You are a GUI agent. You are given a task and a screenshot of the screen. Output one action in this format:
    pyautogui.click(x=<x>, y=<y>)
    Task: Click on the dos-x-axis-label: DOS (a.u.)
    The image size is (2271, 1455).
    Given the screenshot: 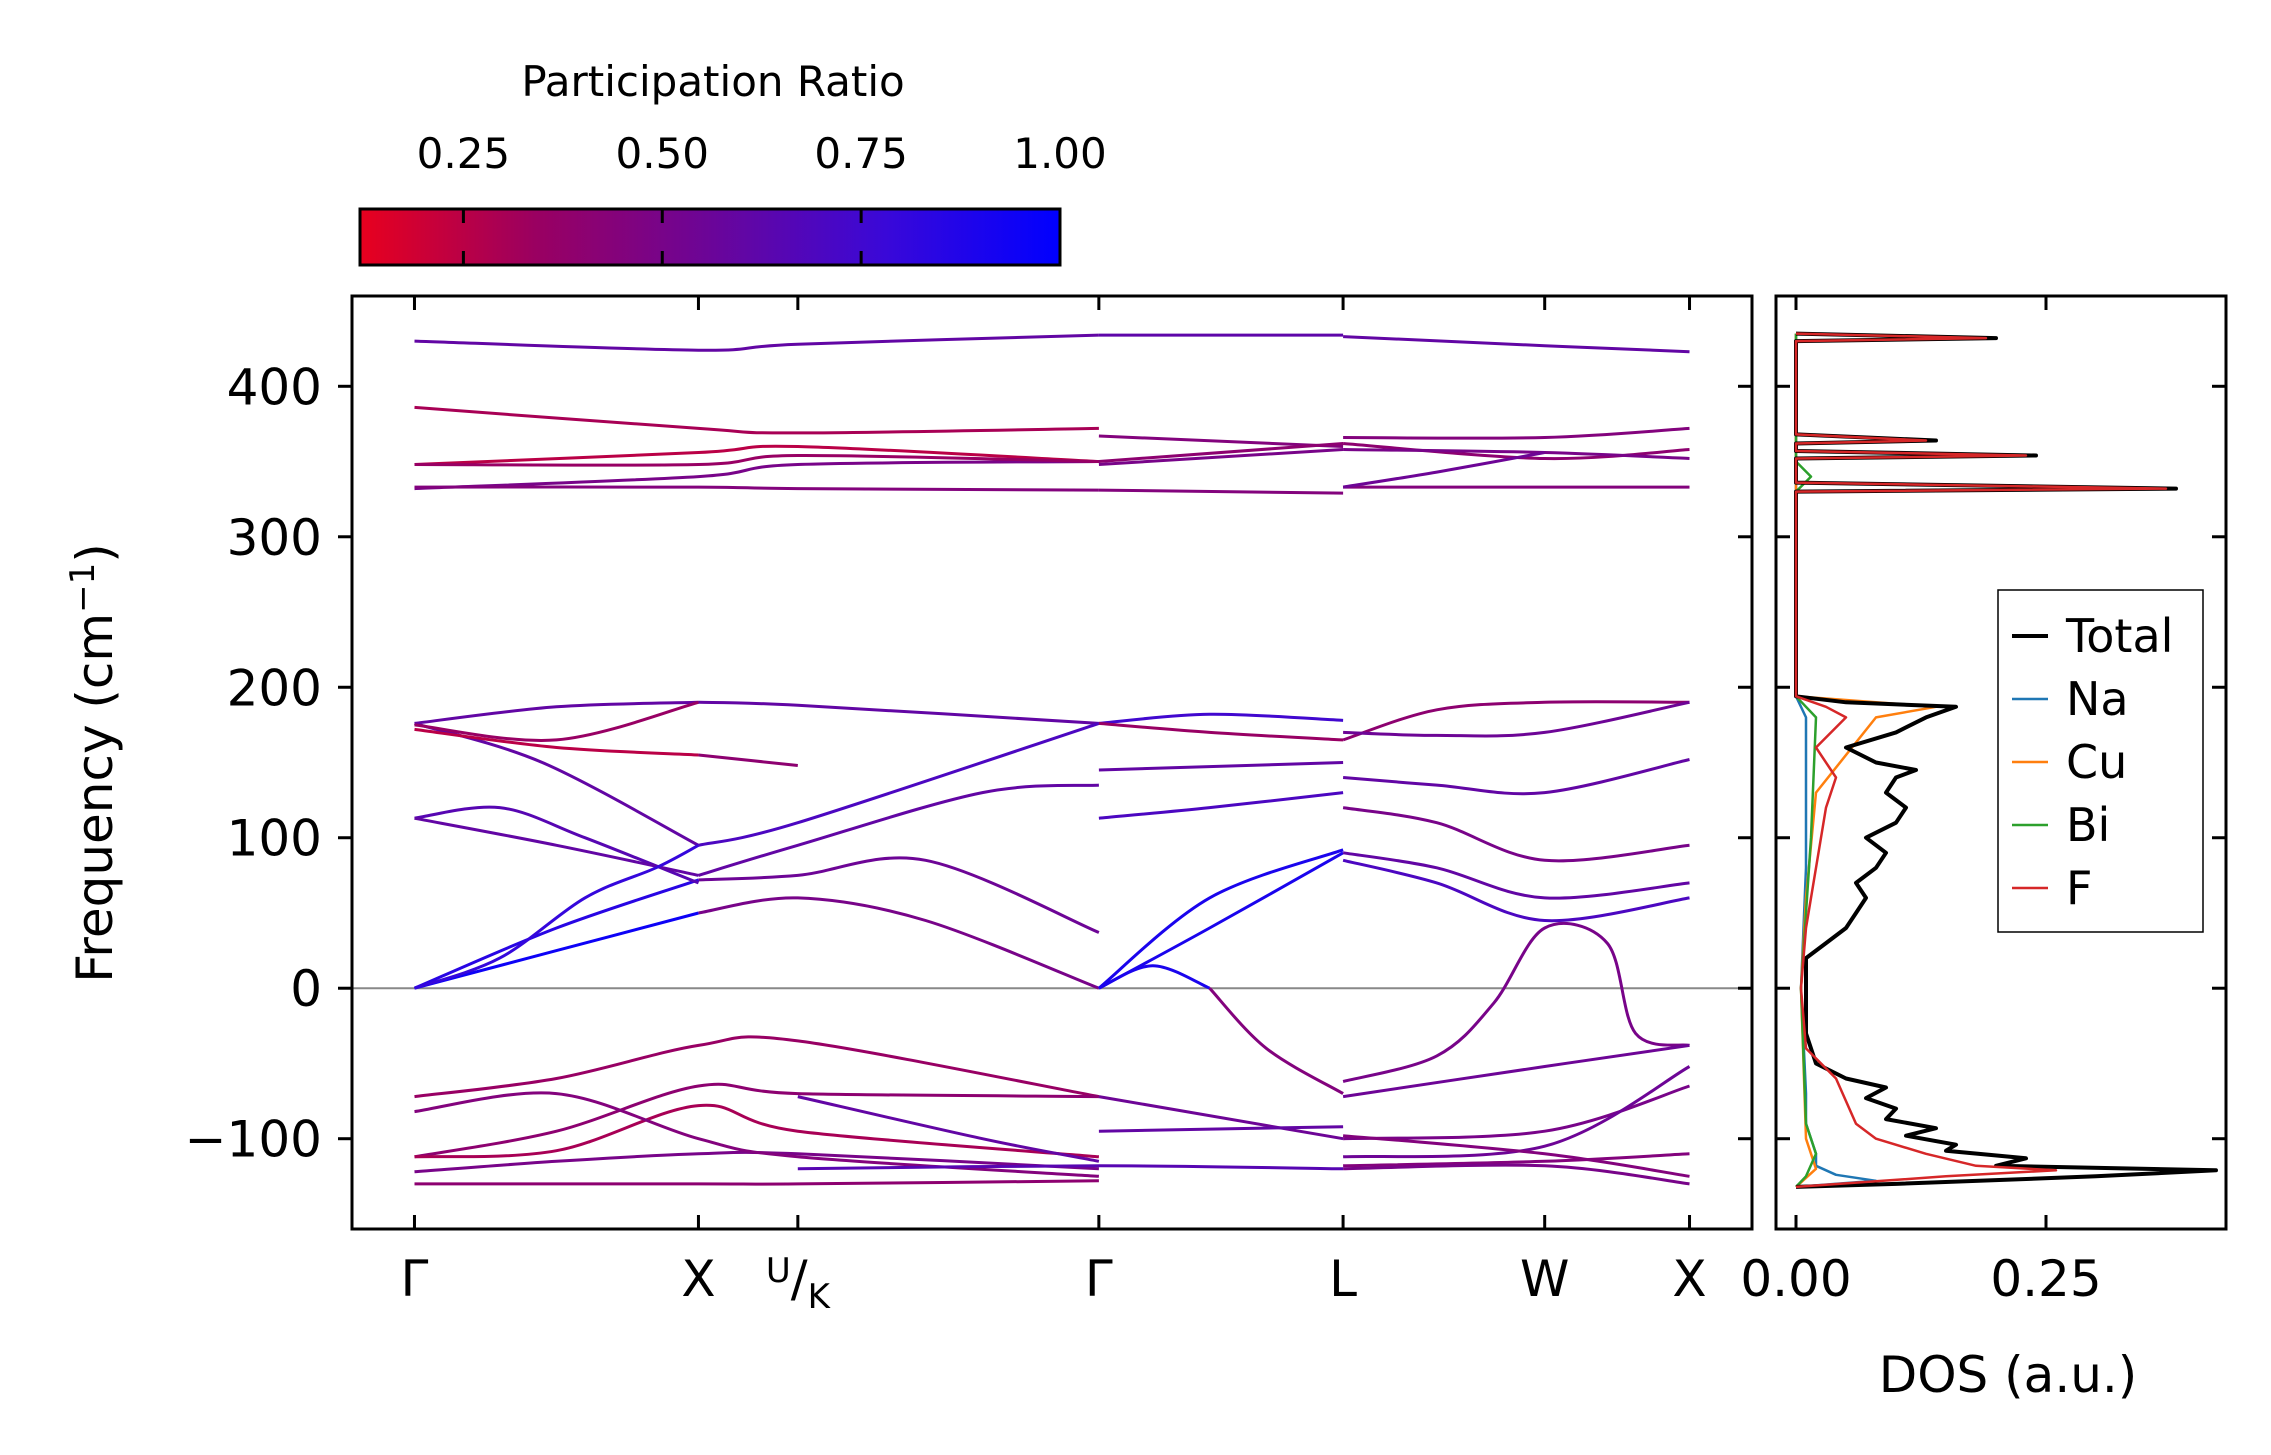 What is the action you would take?
    pyautogui.click(x=2008, y=1375)
    